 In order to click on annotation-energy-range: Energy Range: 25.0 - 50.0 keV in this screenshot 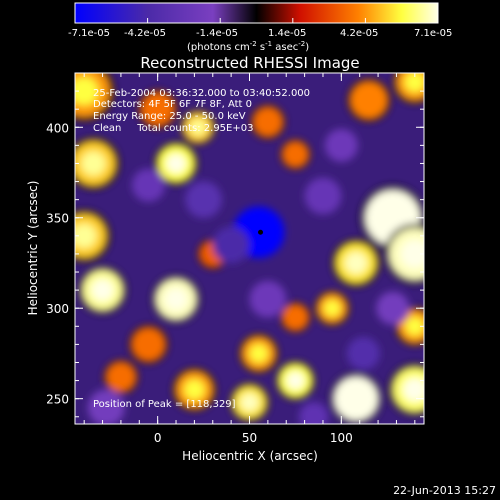, I will do `click(169, 116)`.